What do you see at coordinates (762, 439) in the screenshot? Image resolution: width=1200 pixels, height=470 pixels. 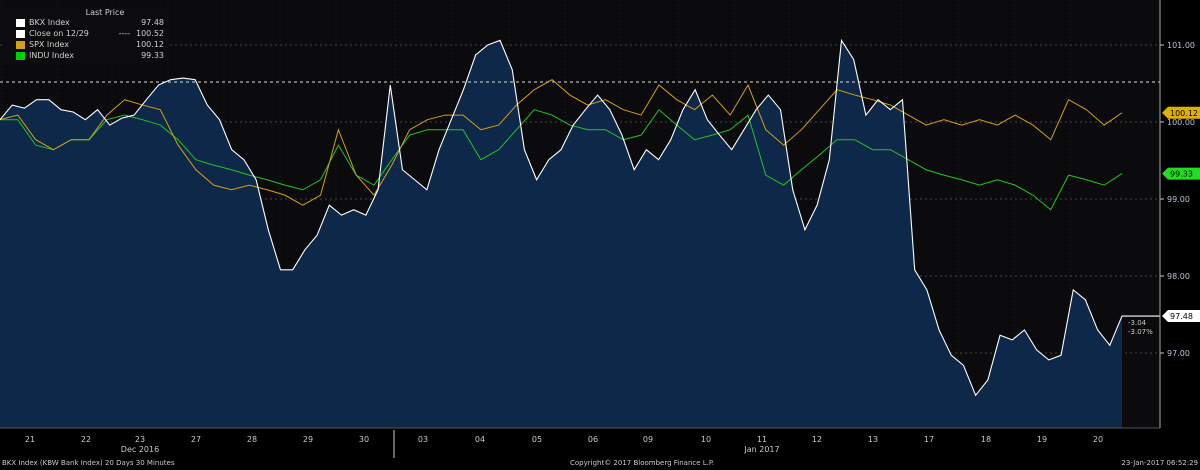 I see `x-tick-label: 11` at bounding box center [762, 439].